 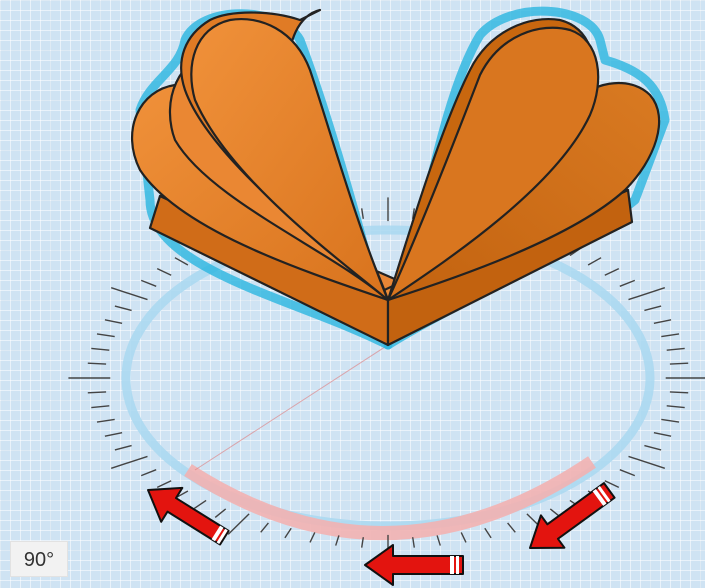 What do you see at coordinates (493, 164) in the screenshot?
I see `petal-front-right` at bounding box center [493, 164].